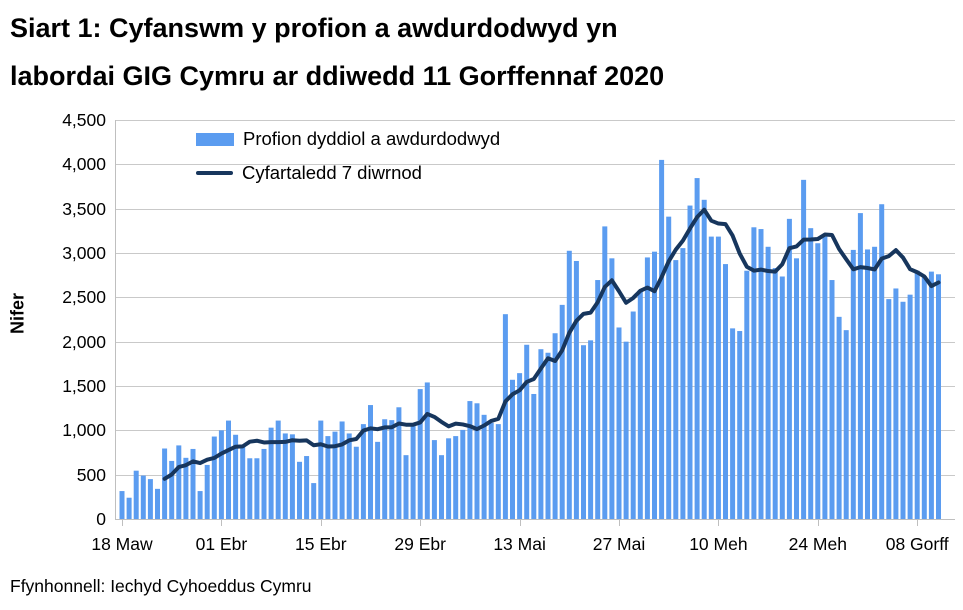 The width and height of the screenshot is (963, 610). What do you see at coordinates (84, 341) in the screenshot?
I see `y-axis-tick-label: 2,000` at bounding box center [84, 341].